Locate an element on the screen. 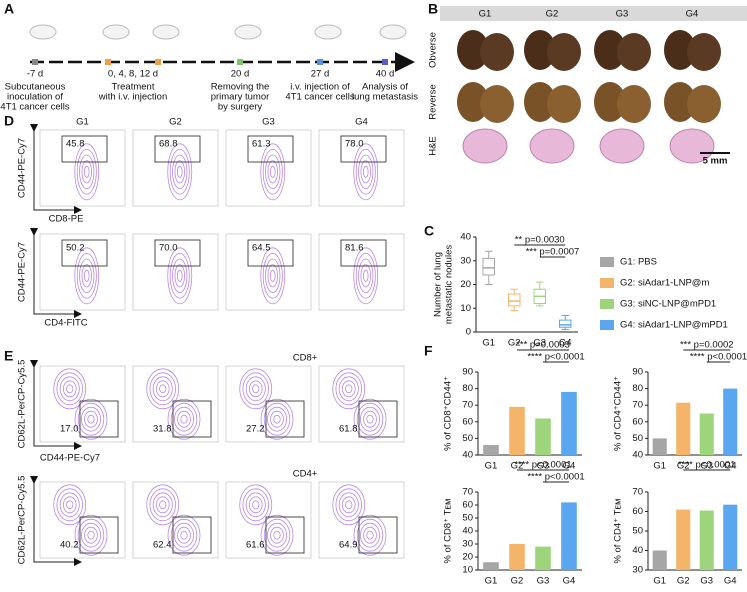 This screenshot has width=747, height=592. x-tick-label: G3 is located at coordinates (539, 343).